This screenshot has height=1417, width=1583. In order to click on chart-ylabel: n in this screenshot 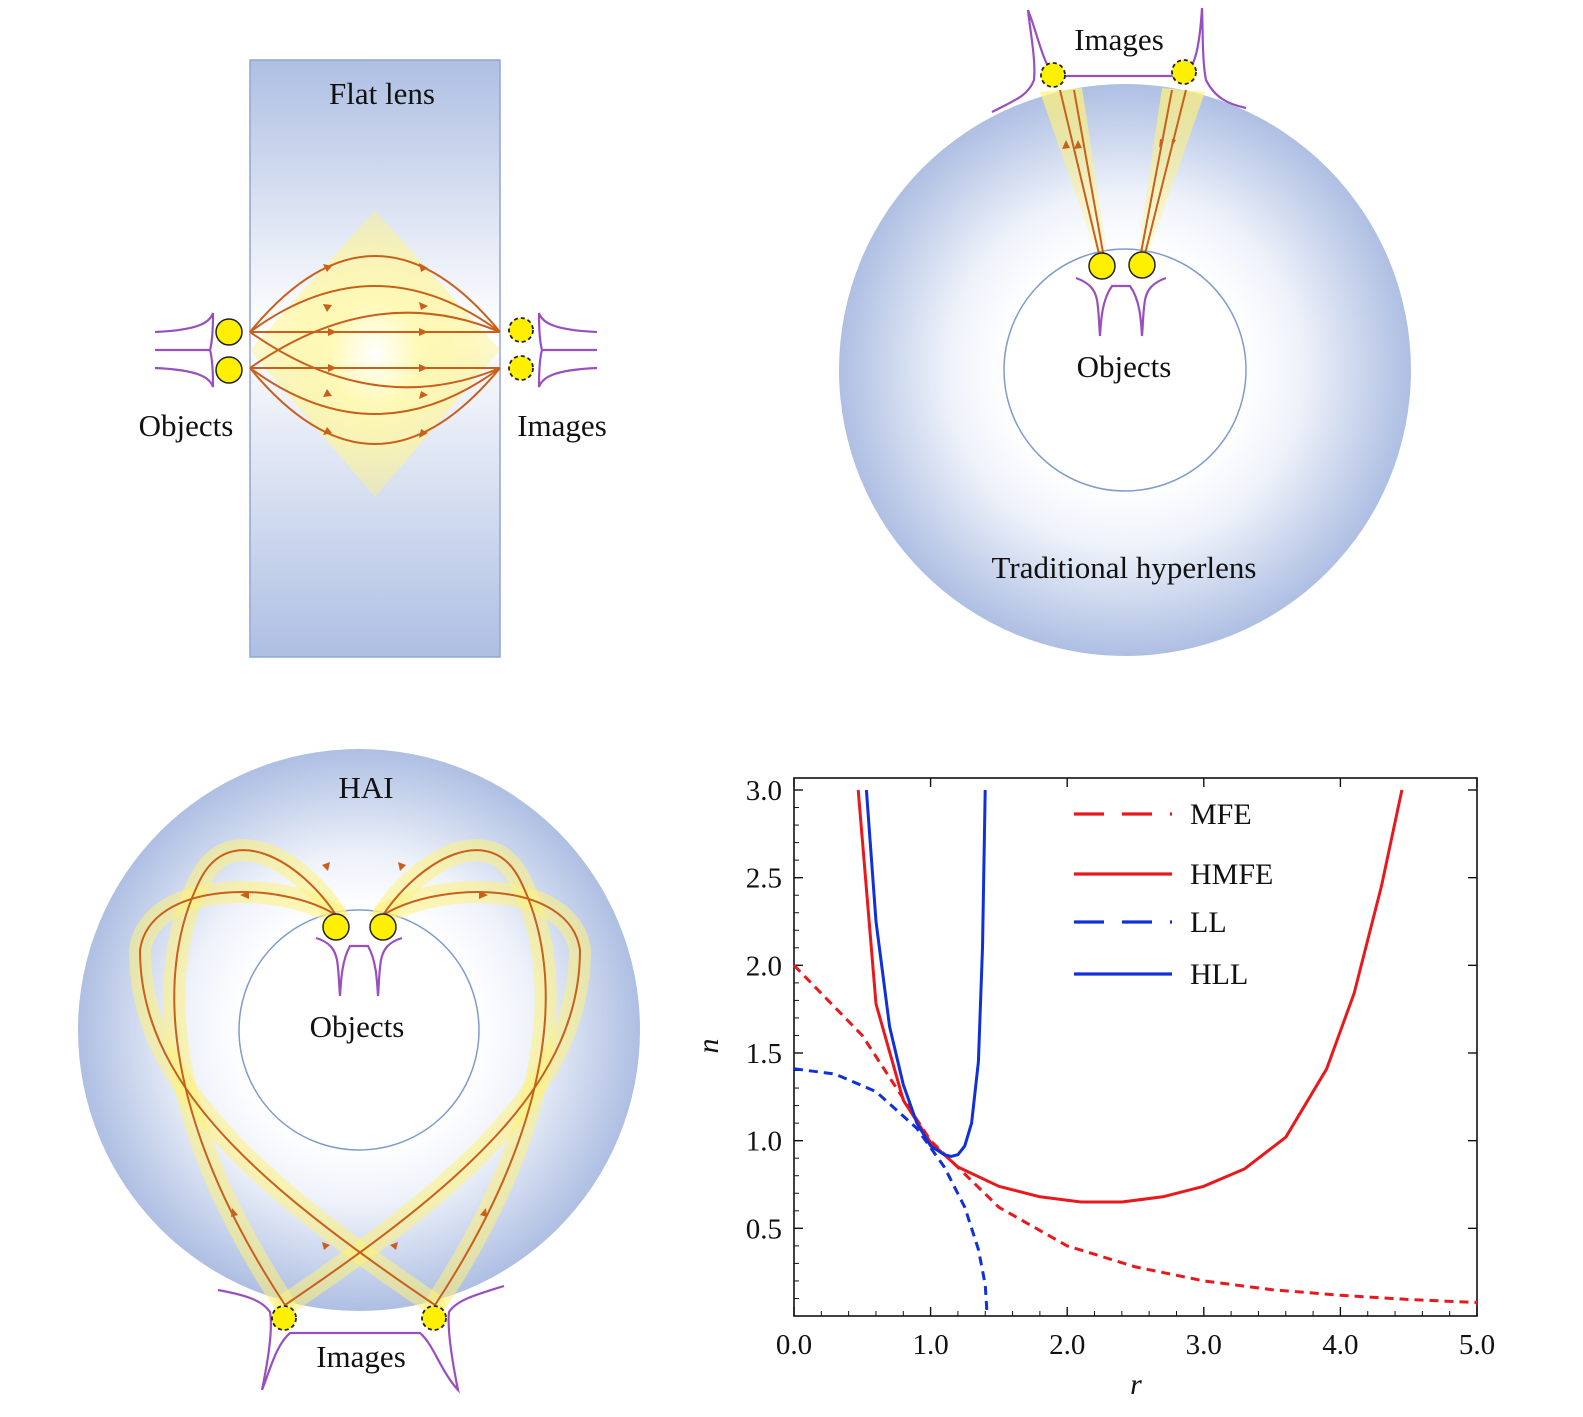, I will do `click(708, 1046)`.